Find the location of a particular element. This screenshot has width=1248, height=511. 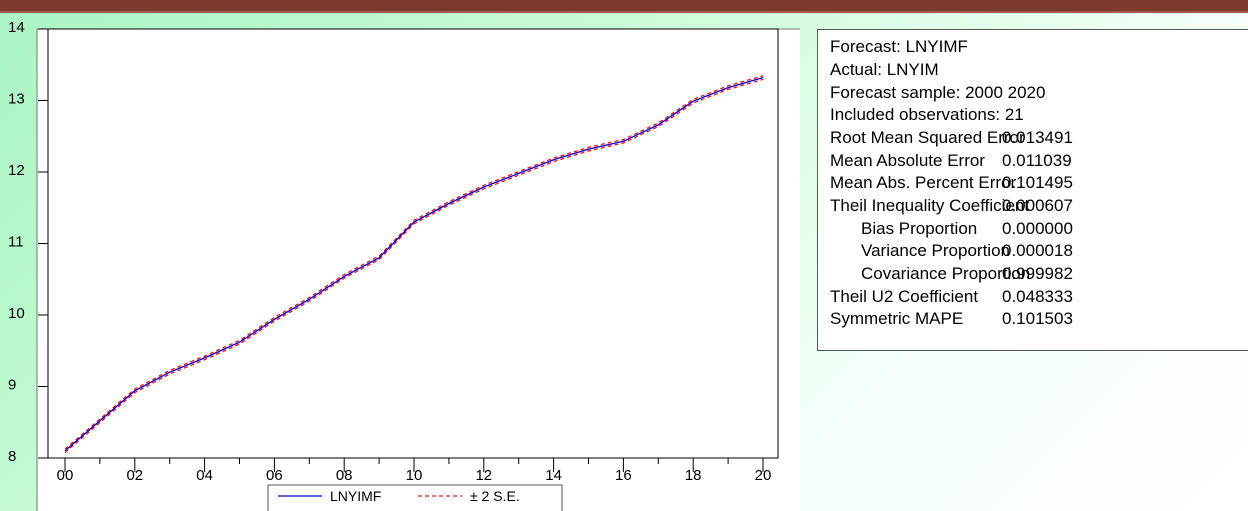

stat-variance-label: Variance Proportion is located at coordinates (935, 250).